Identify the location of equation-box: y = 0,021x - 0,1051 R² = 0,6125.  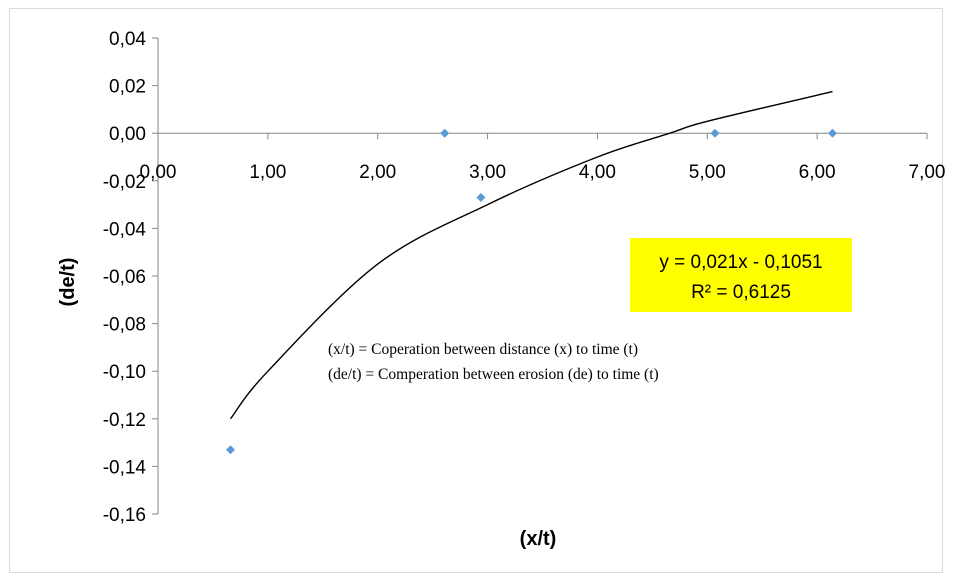
(741, 275).